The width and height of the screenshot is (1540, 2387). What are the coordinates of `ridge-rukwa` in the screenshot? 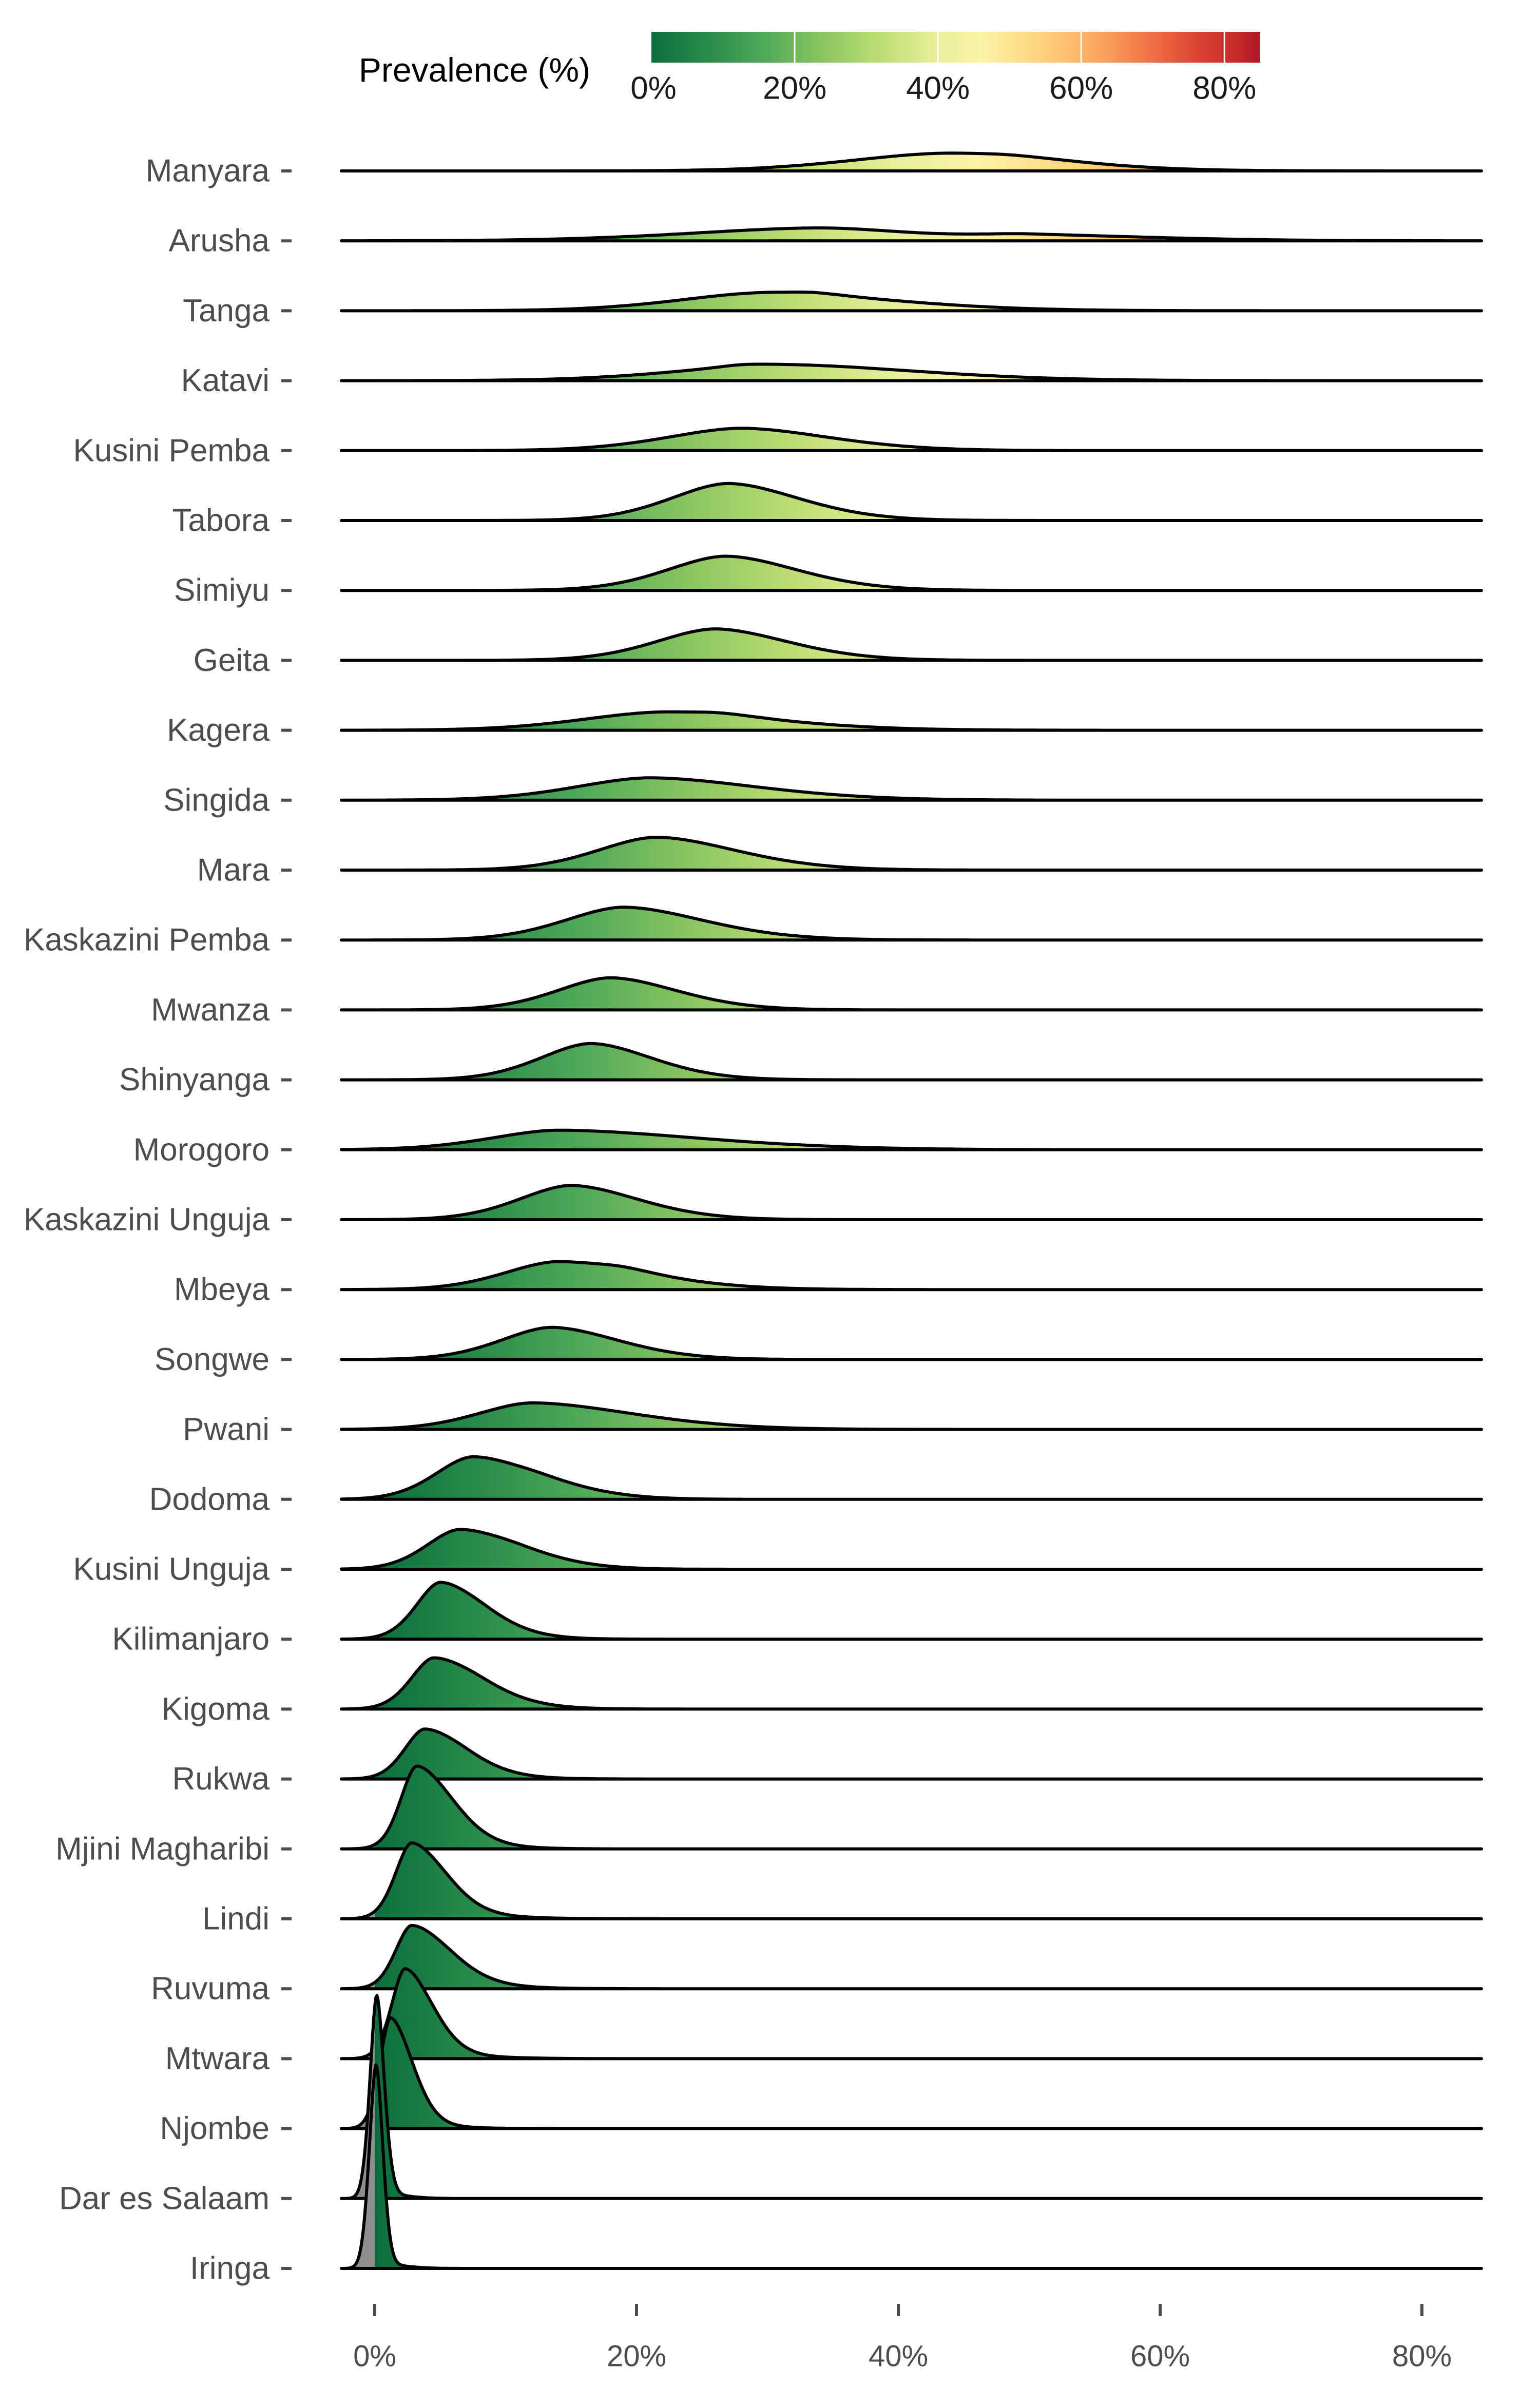 It's located at (911, 1754).